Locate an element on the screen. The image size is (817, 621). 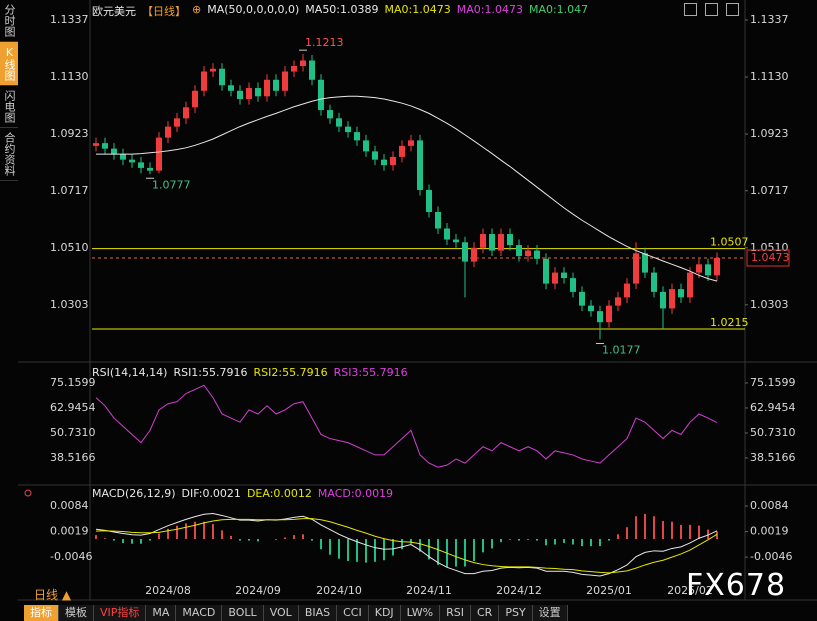
macd-line is located at coordinates (406, 544).